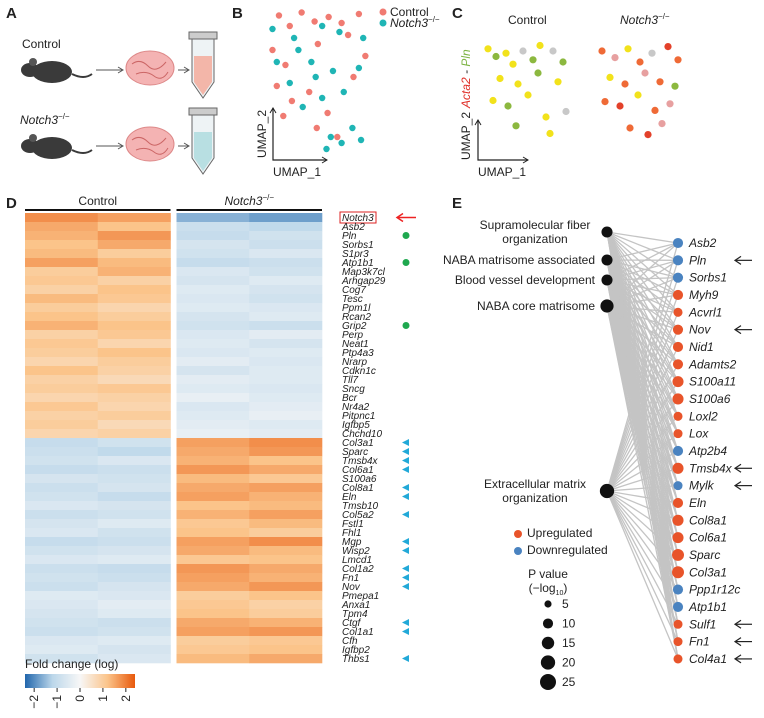 The height and width of the screenshot is (718, 764). I want to click on gene-label: Pmepa1, so click(360, 596).